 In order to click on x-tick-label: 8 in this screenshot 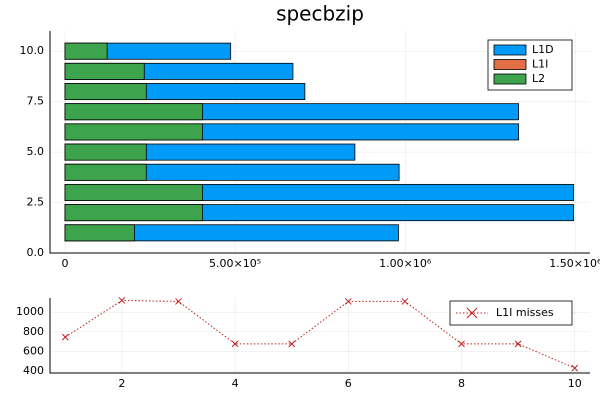, I will do `click(461, 383)`.